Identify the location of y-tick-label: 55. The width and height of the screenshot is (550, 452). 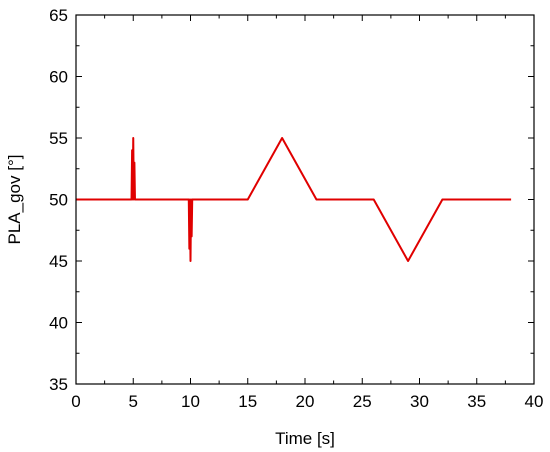
(58, 138).